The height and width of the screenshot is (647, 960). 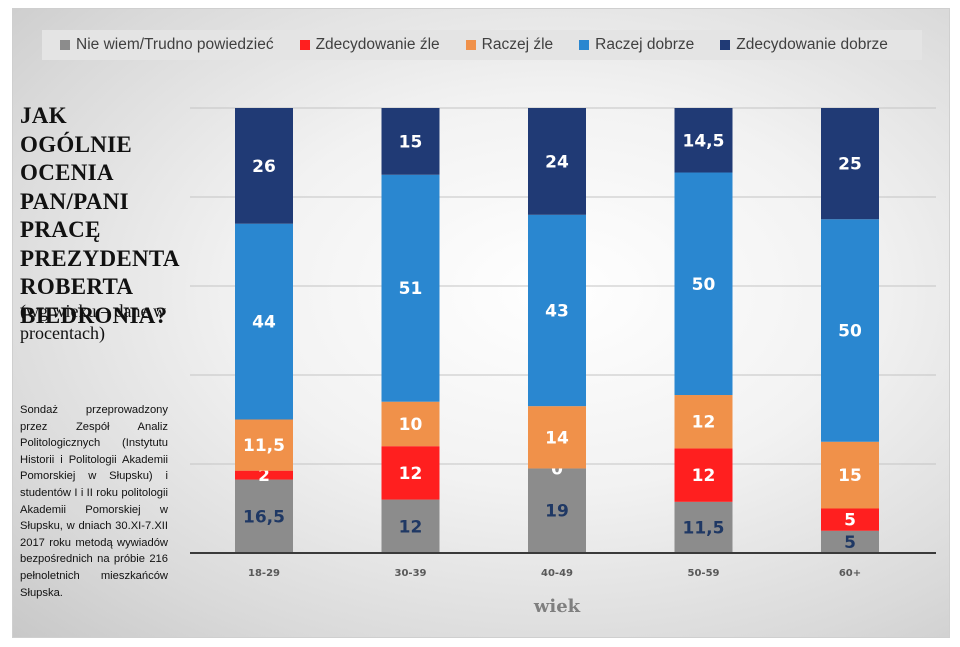 I want to click on legend-item: Raczej dobrze, so click(x=636, y=45).